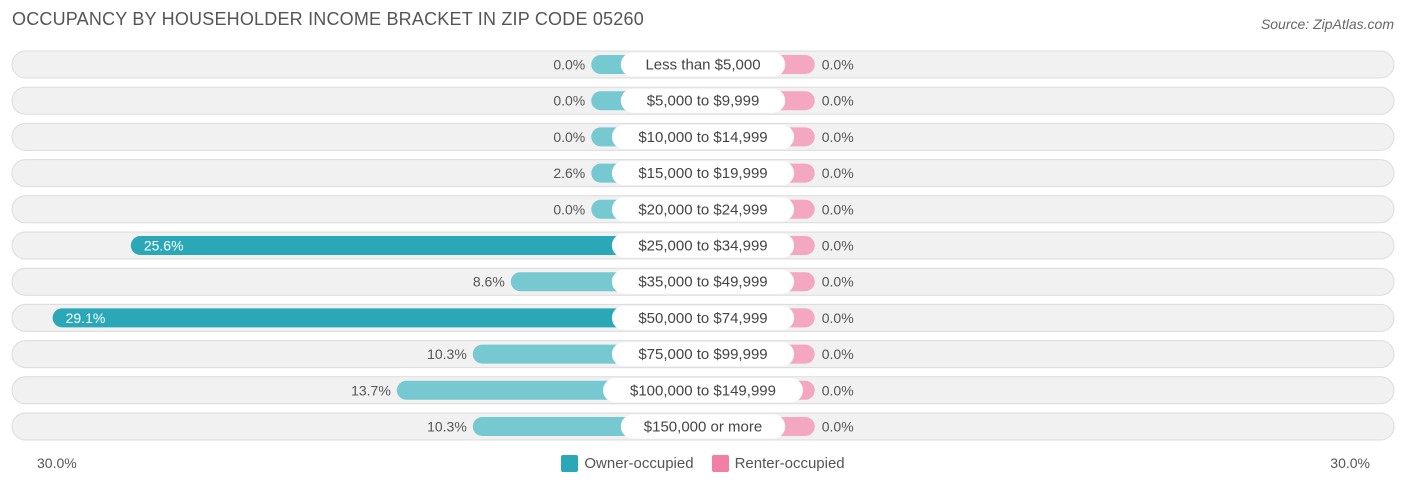  I want to click on chart-legend: Owner-occupied Renter-occupied, so click(703, 463).